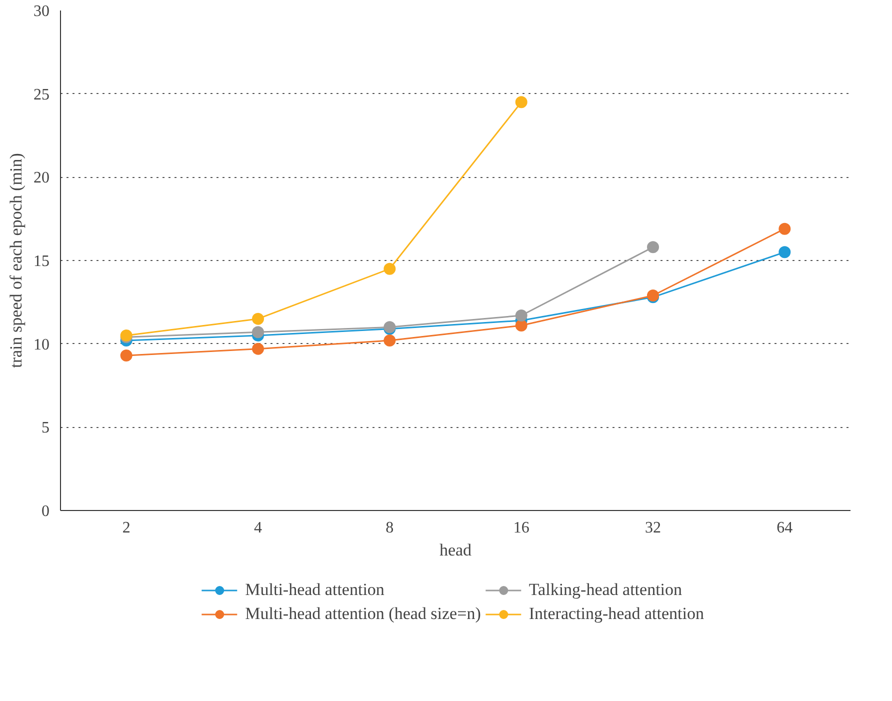 This screenshot has height=701, width=892. What do you see at coordinates (42, 178) in the screenshot?
I see `y-tick-label: 20` at bounding box center [42, 178].